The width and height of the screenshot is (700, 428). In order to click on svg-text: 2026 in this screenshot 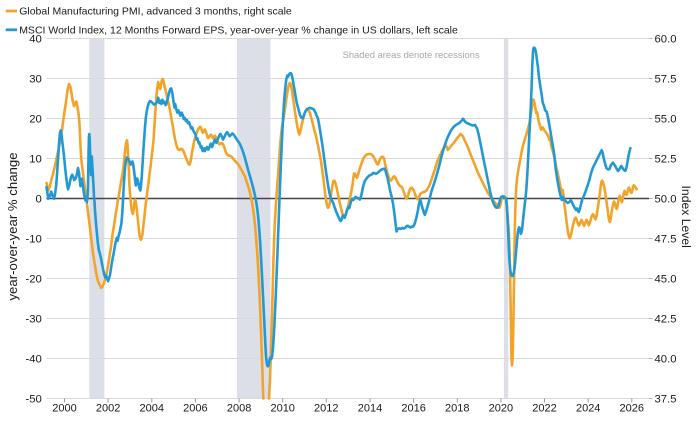, I will do `click(632, 409)`.